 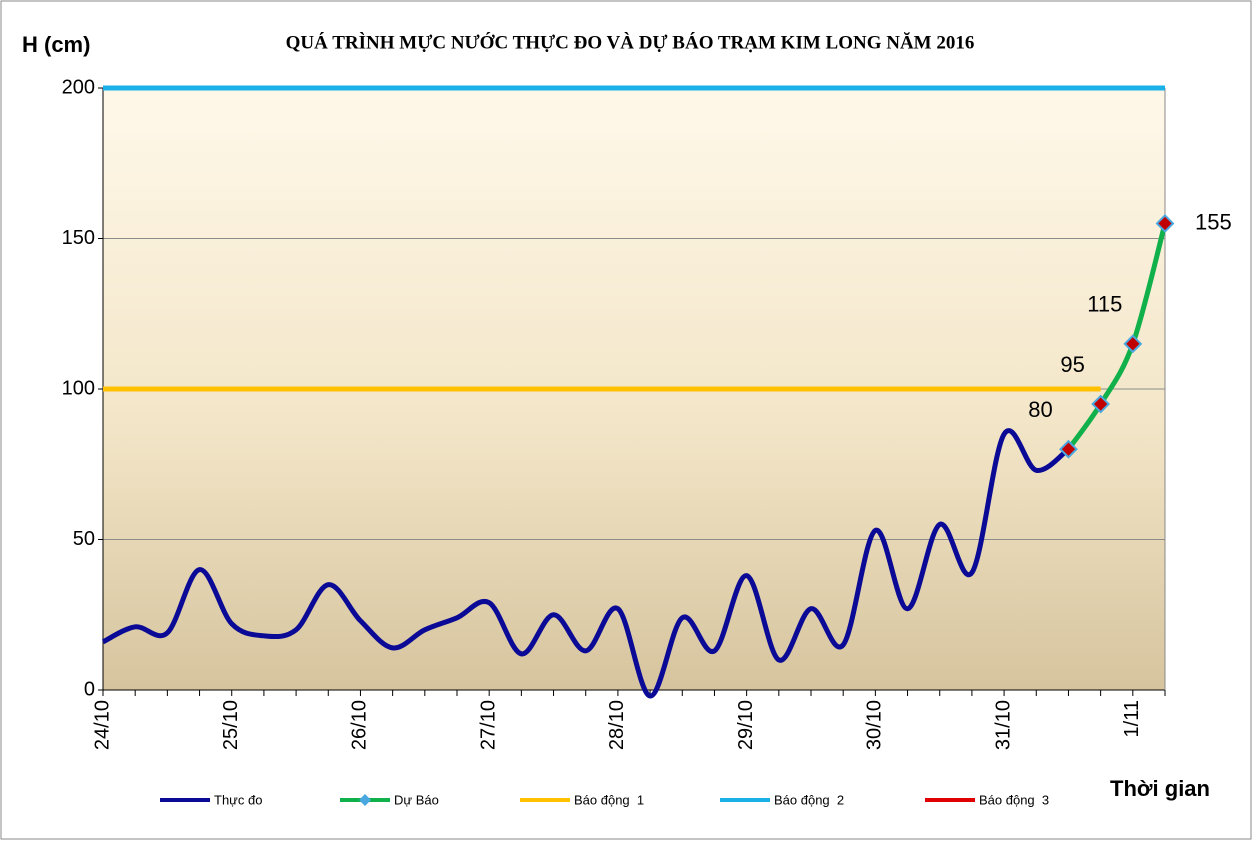 What do you see at coordinates (809, 799) in the screenshot?
I see `legend-label: Báo động 2` at bounding box center [809, 799].